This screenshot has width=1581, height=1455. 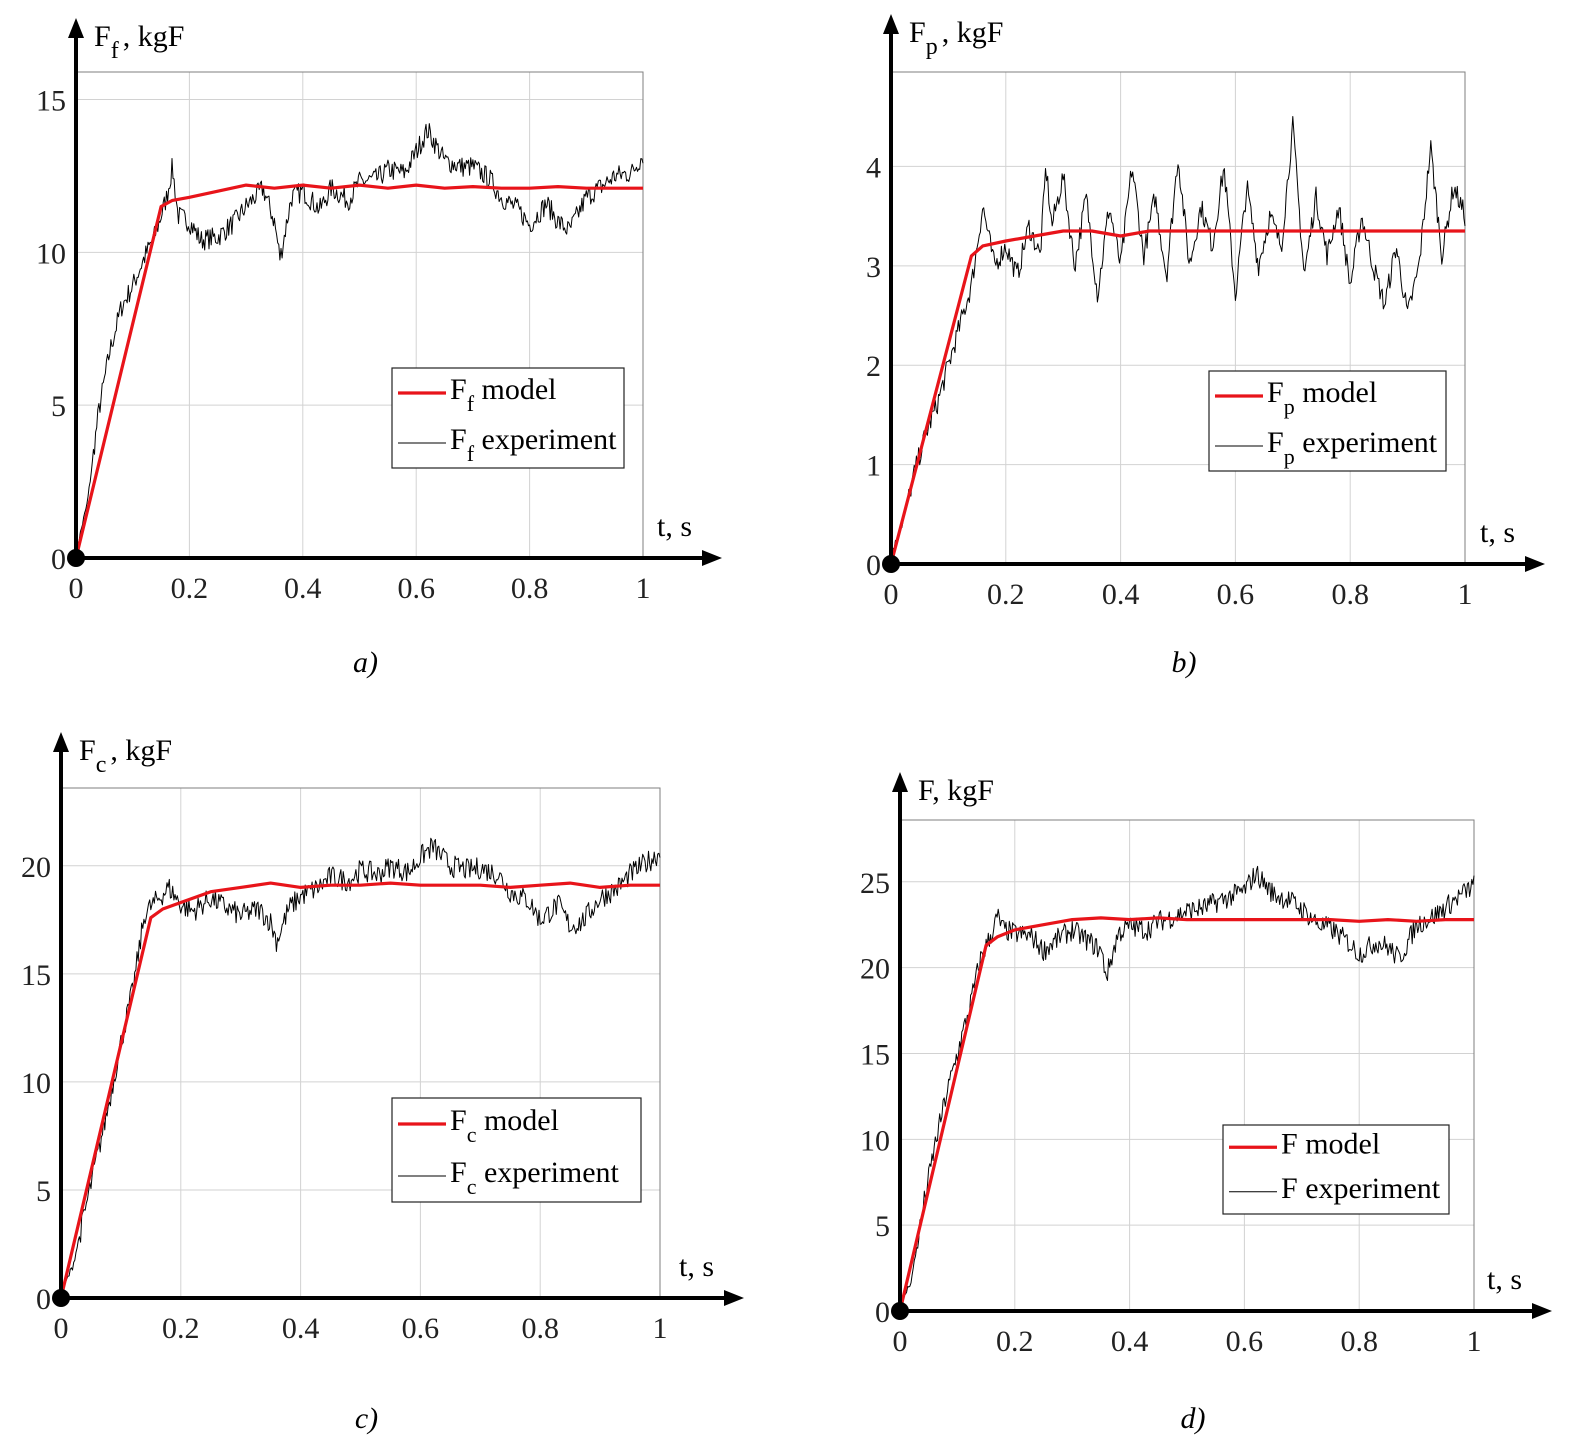 What do you see at coordinates (956, 38) in the screenshot?
I see `y-axis-label: Fp, kgF` at bounding box center [956, 38].